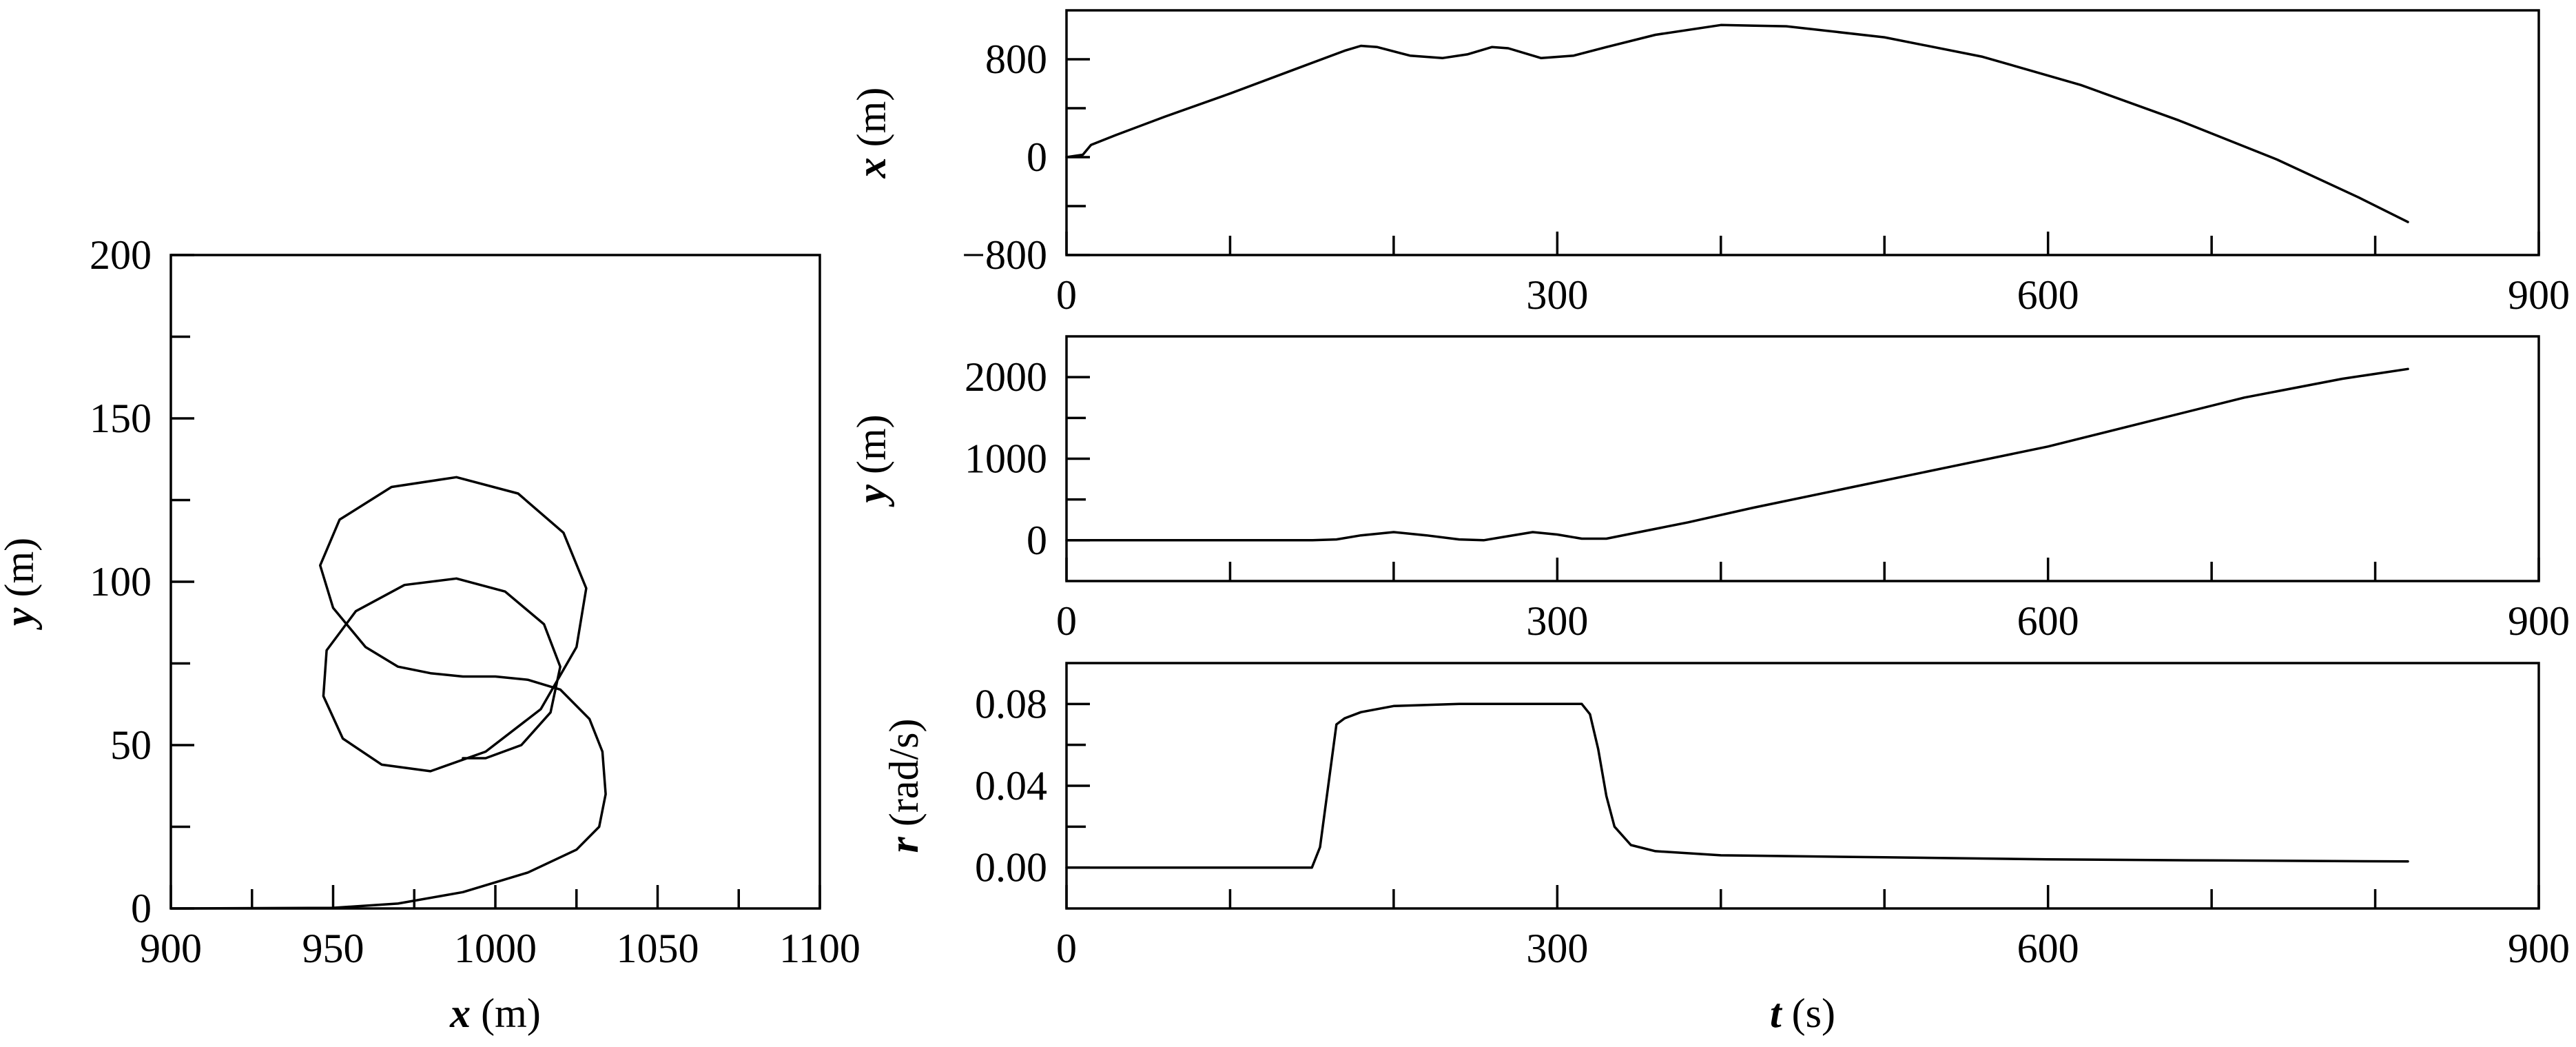 This screenshot has height=1047, width=2576. I want to click on y-tick-label: 0.00, so click(1011, 868).